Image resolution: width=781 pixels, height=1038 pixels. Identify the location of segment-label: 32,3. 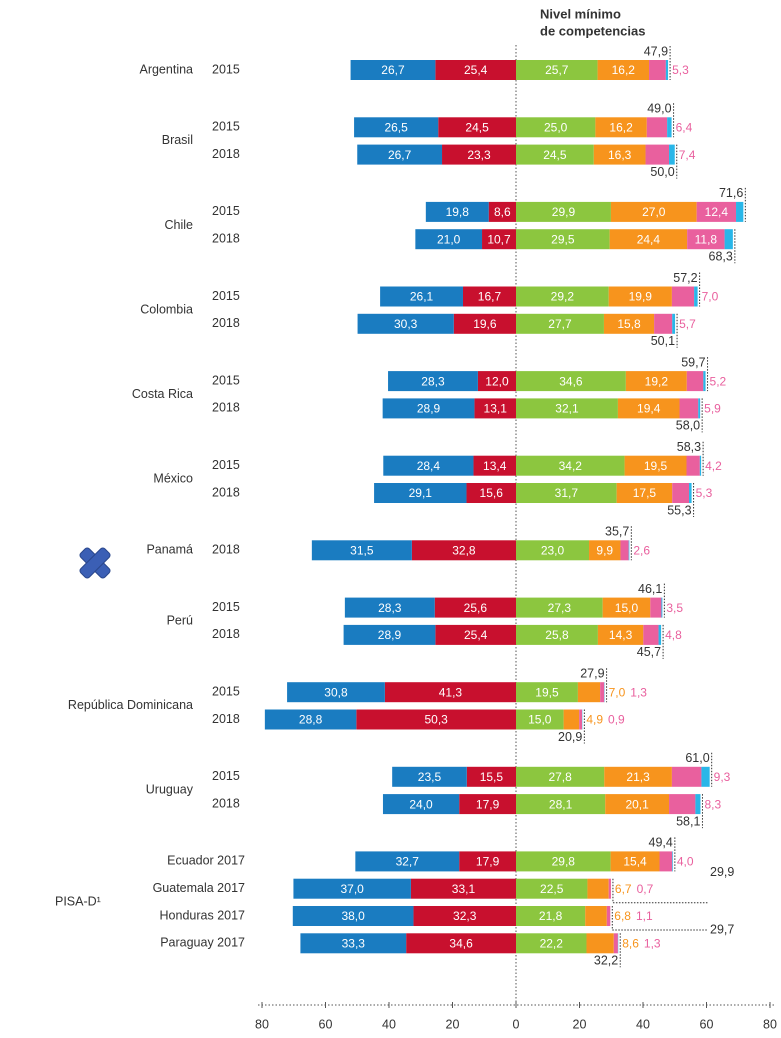
(465, 916).